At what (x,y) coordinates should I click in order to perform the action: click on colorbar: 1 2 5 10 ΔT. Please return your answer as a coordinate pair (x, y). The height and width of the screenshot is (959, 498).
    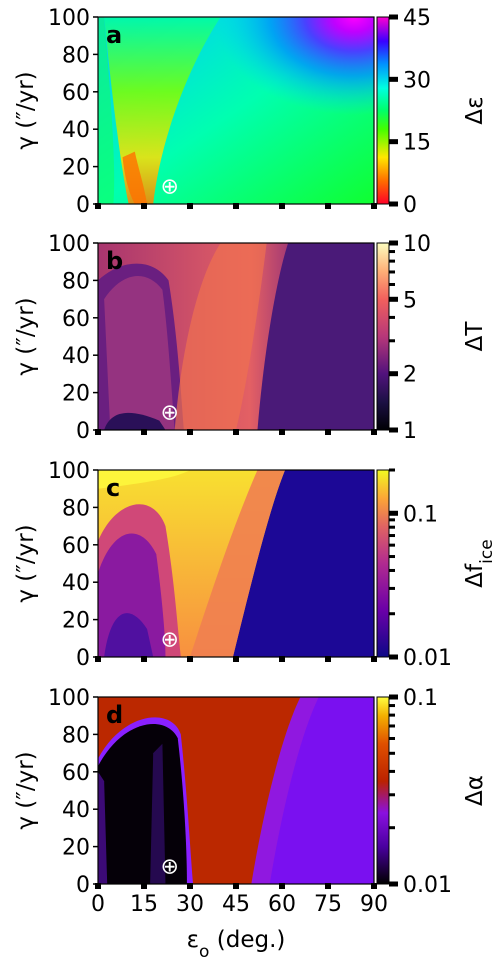
    Looking at the image, I should click on (432, 338).